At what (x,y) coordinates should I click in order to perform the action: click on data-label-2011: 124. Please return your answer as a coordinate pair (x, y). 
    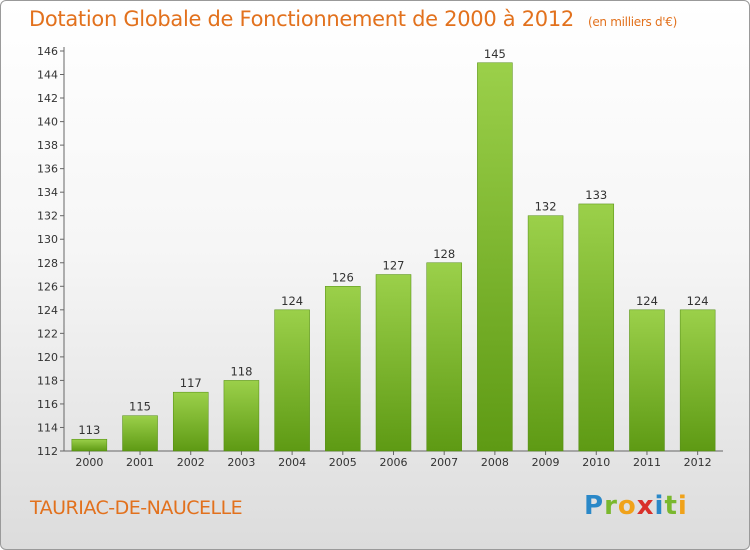
    Looking at the image, I should click on (647, 301).